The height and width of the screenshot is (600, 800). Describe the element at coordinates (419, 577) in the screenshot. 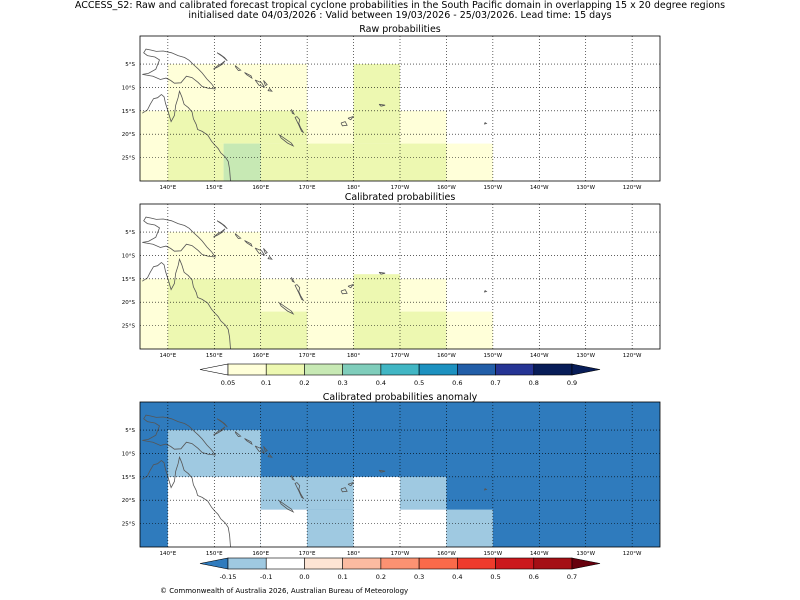

I see `anom-colorbar-label: 0.3` at that location.